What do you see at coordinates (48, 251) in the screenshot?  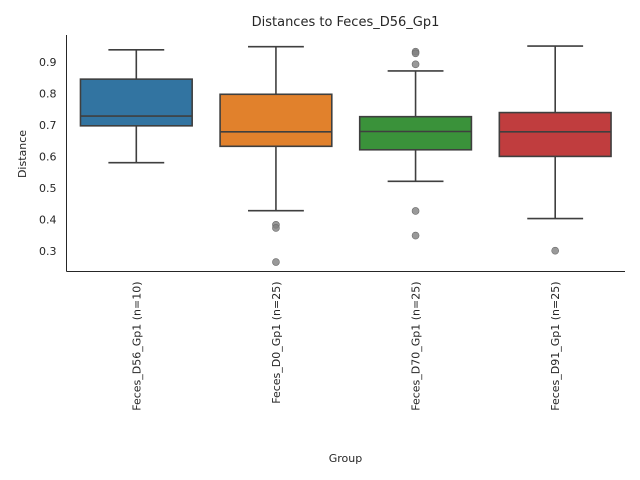 I see `y-tick-label: 0.3` at bounding box center [48, 251].